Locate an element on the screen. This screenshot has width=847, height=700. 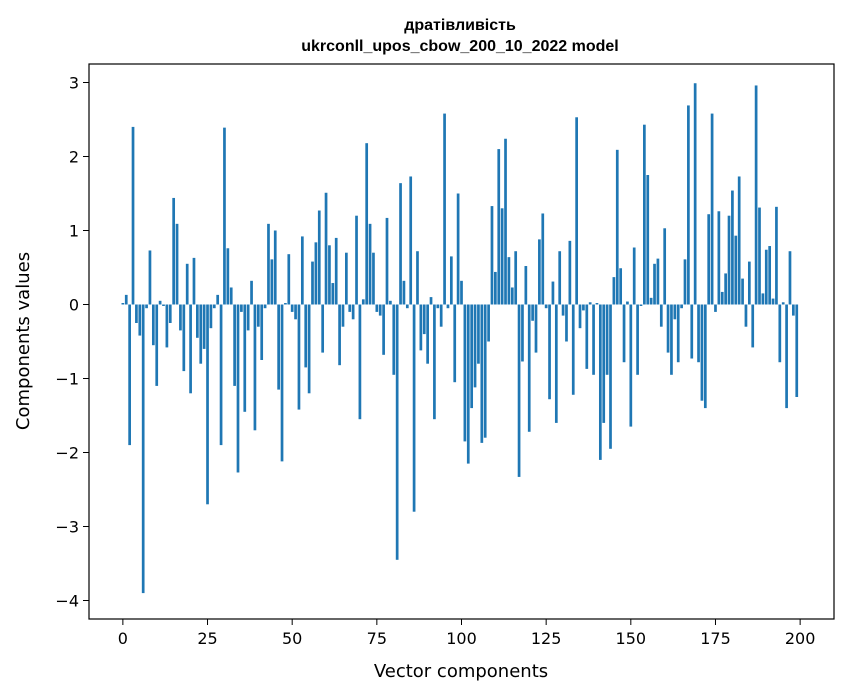
x-tick-label: 125 is located at coordinates (546, 638).